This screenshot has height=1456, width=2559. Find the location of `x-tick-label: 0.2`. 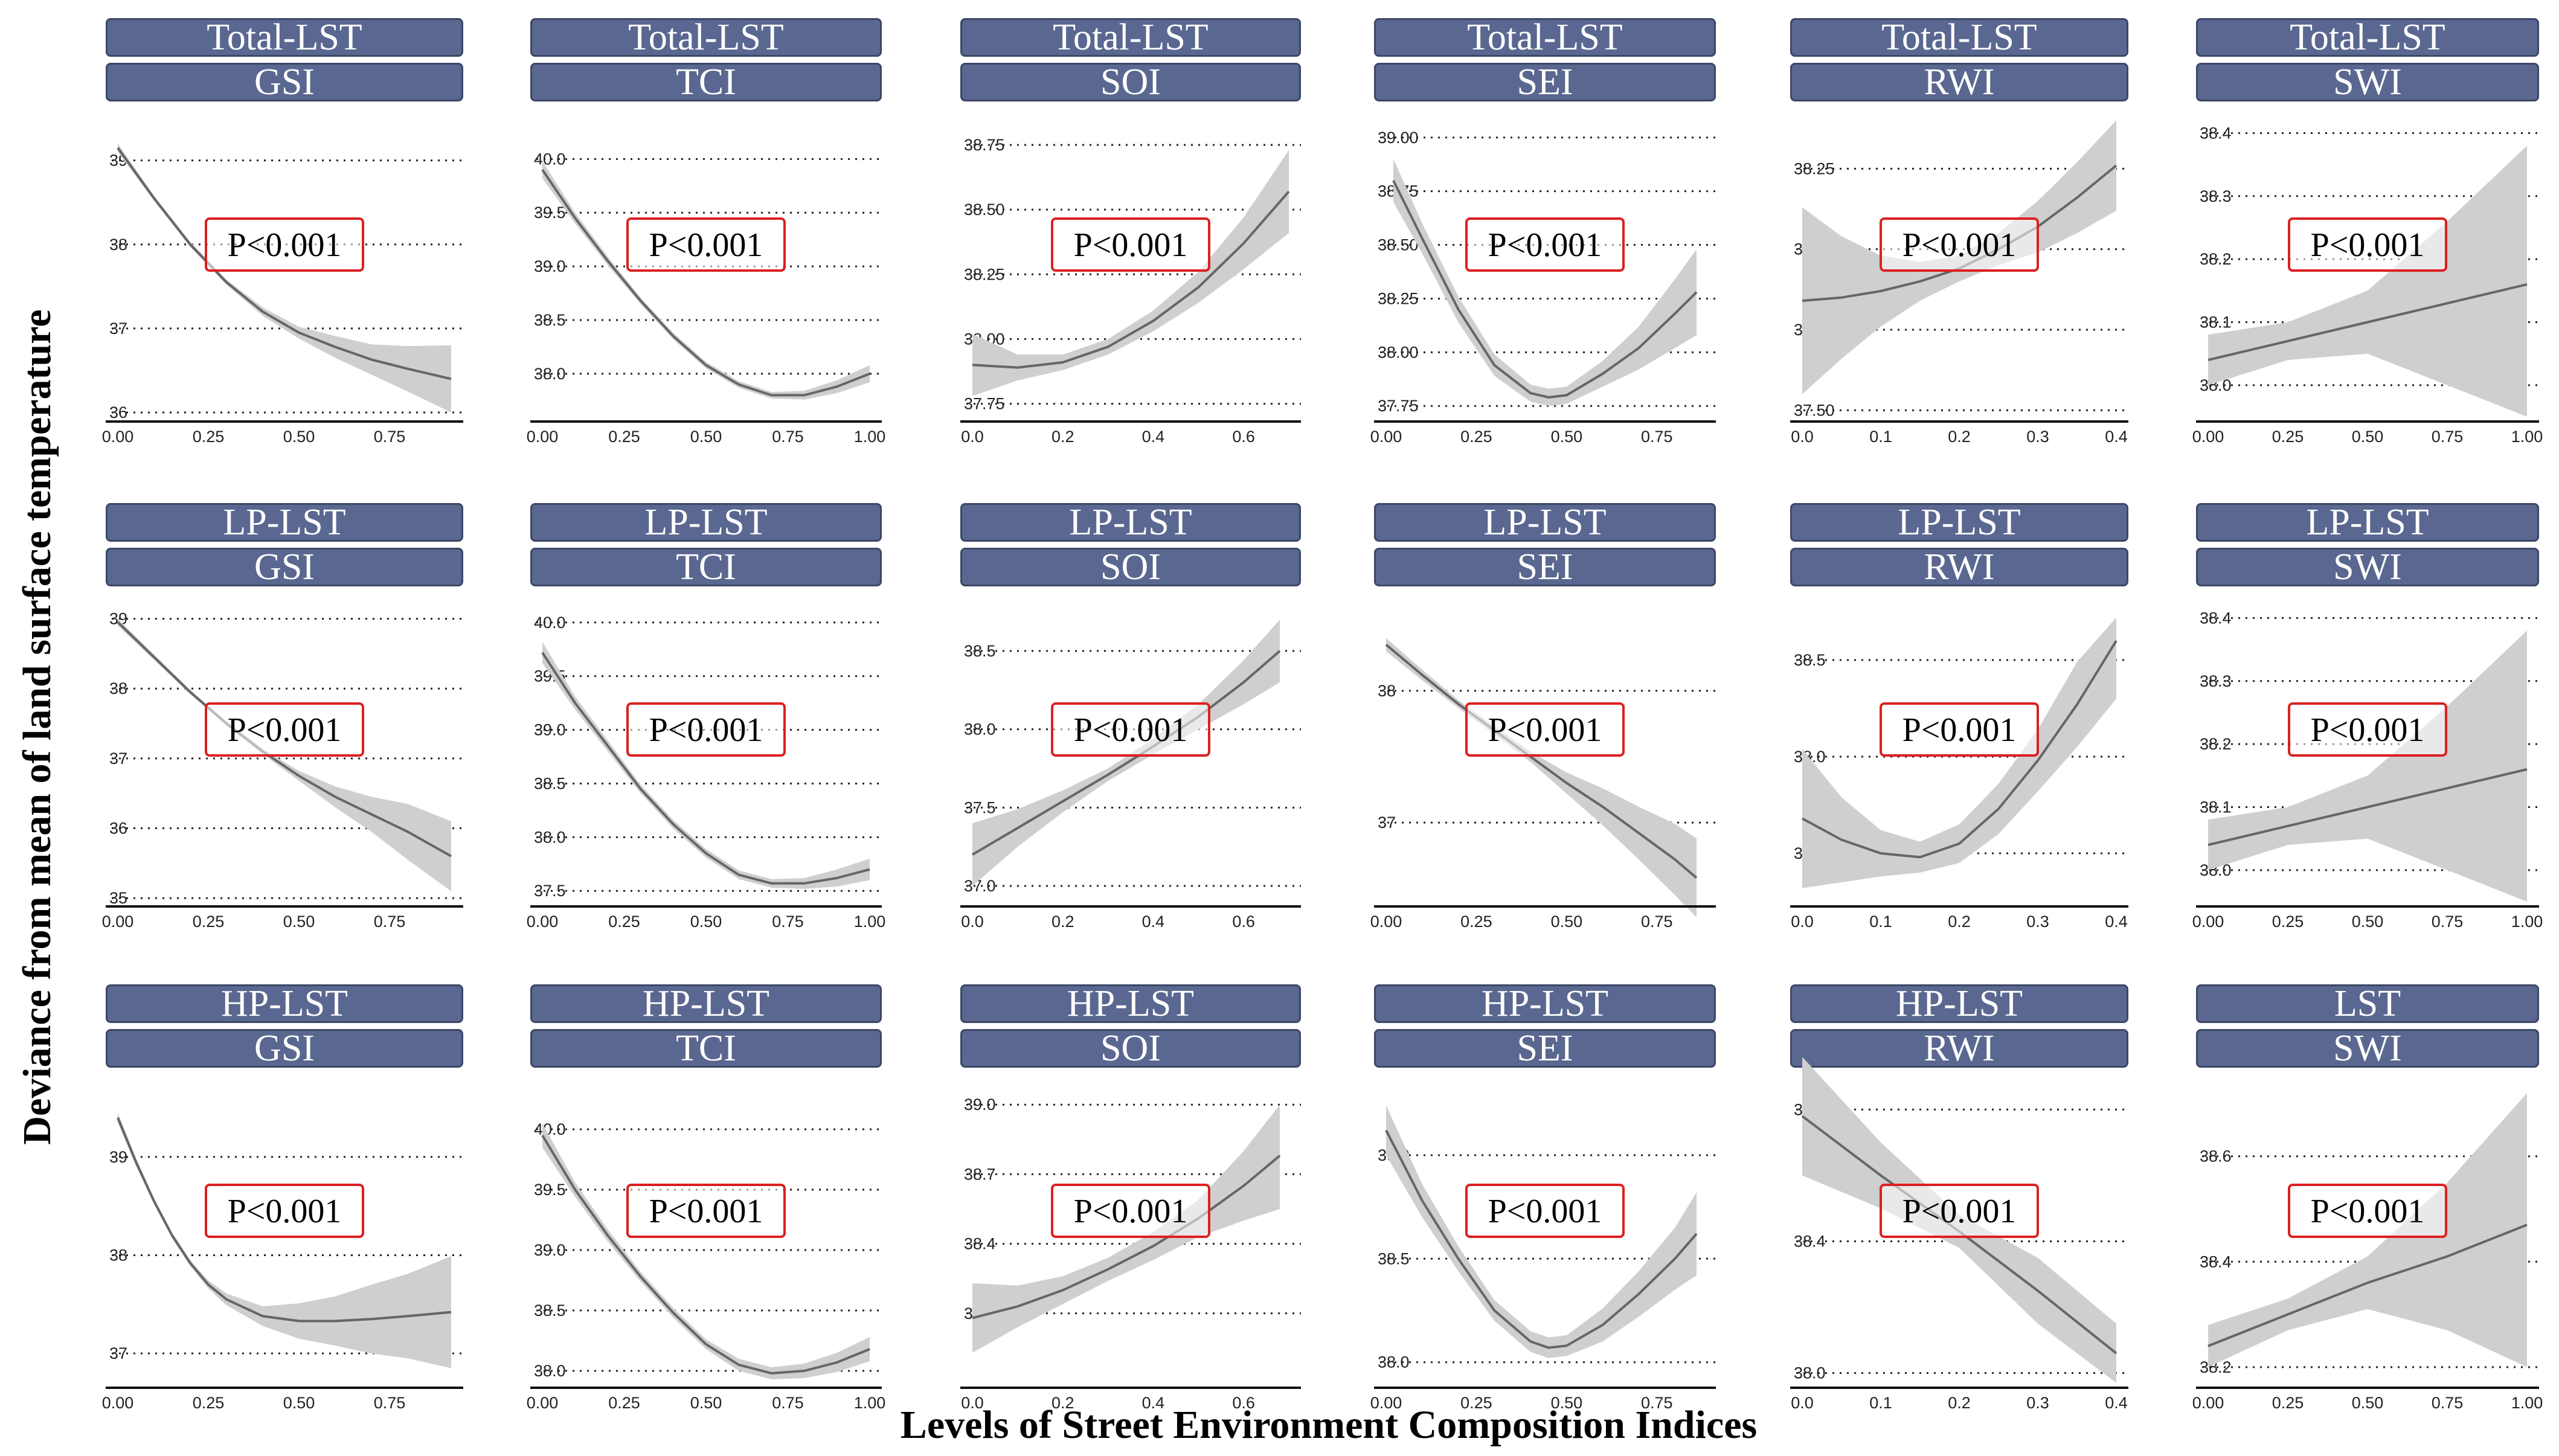

x-tick-label: 0.2 is located at coordinates (1960, 1403).